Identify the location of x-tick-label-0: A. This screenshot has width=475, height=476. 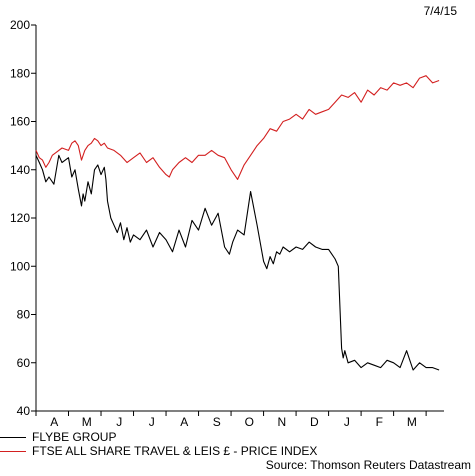
(54, 422).